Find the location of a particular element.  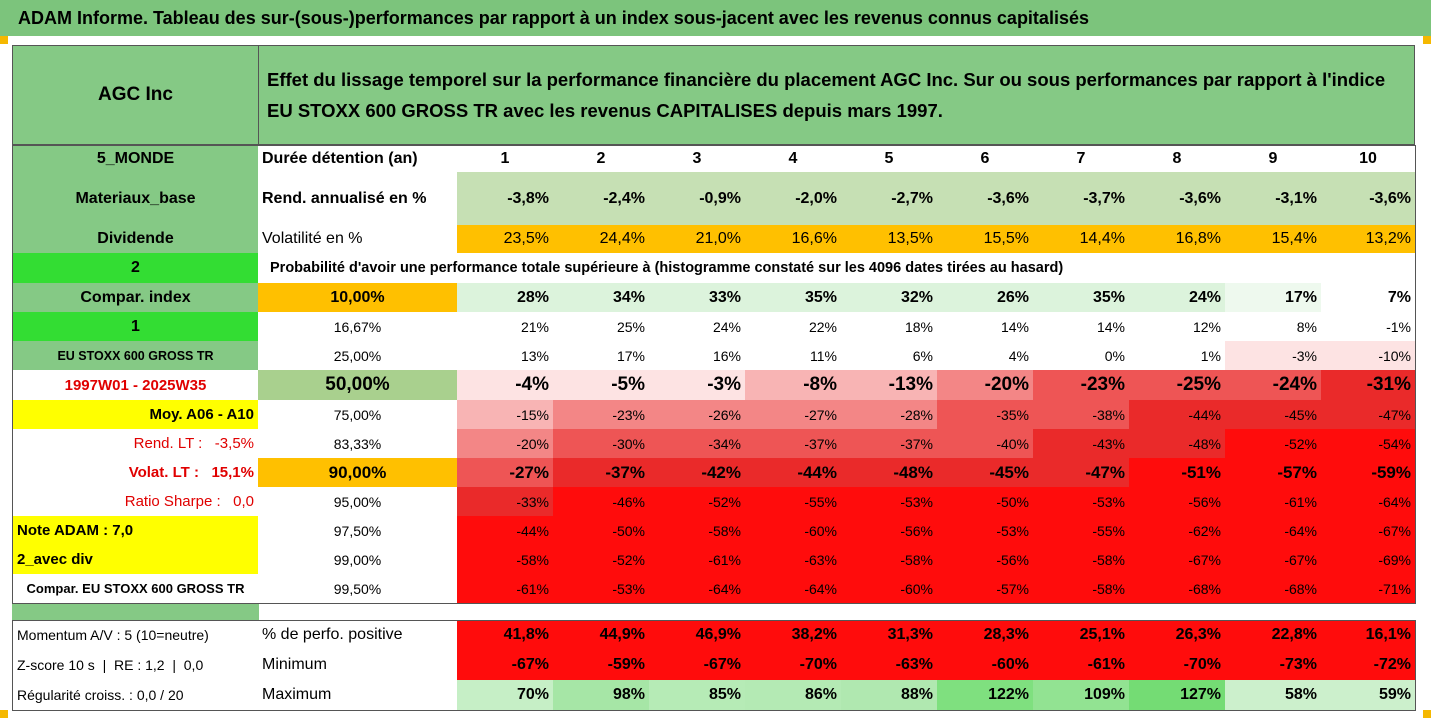

row-label: Volat. LT : 15,1% is located at coordinates (135, 473).